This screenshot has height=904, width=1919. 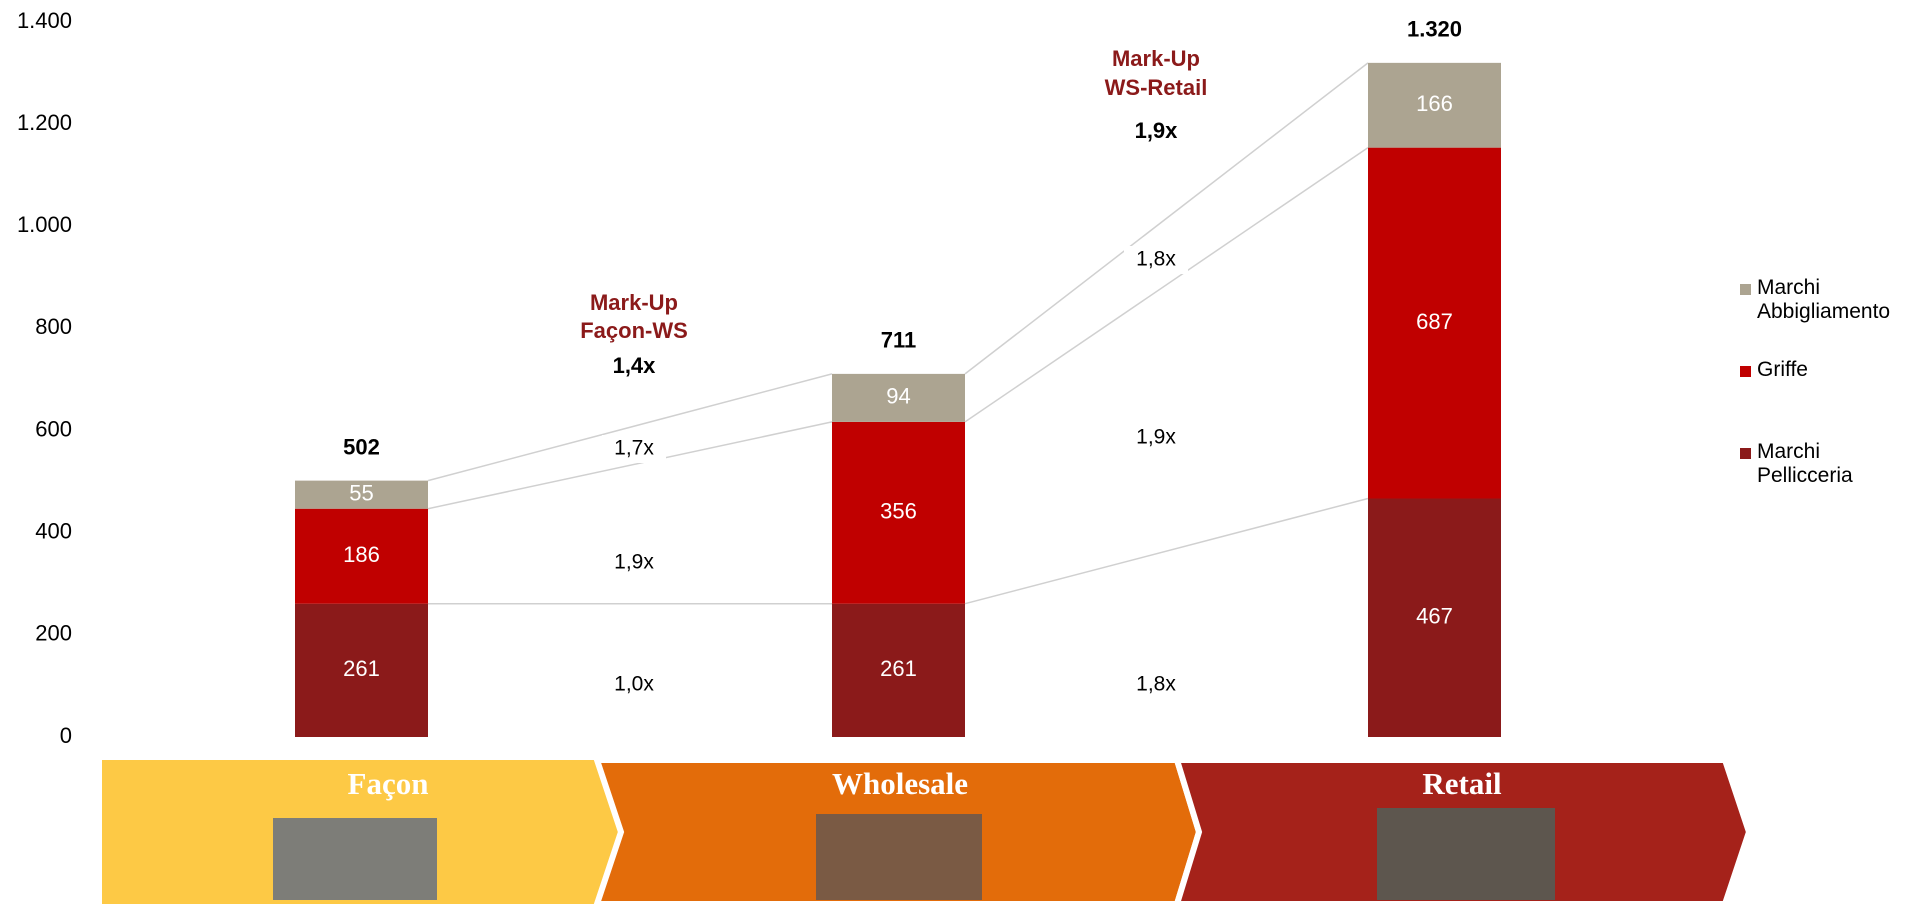 I want to click on legend-item: Marchi Pellicceria, so click(x=1829, y=481).